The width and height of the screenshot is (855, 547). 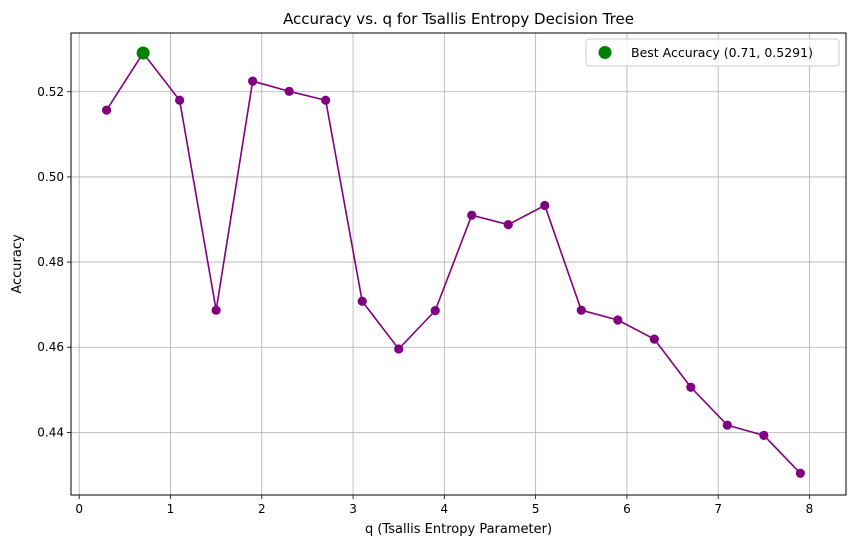 I want to click on x-axis-label: q (Tsallis Entropy Parameter), so click(x=458, y=529).